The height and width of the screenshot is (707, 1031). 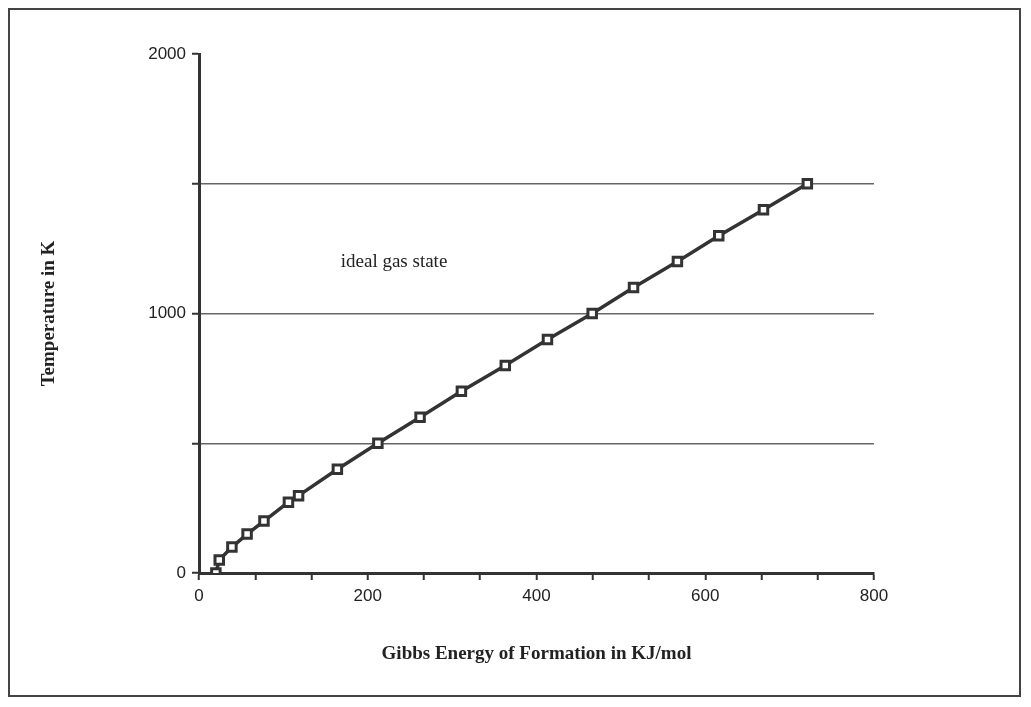 I want to click on x-axis-title: Gibbs Energy of Formation in KJ/mol, so click(x=536, y=652).